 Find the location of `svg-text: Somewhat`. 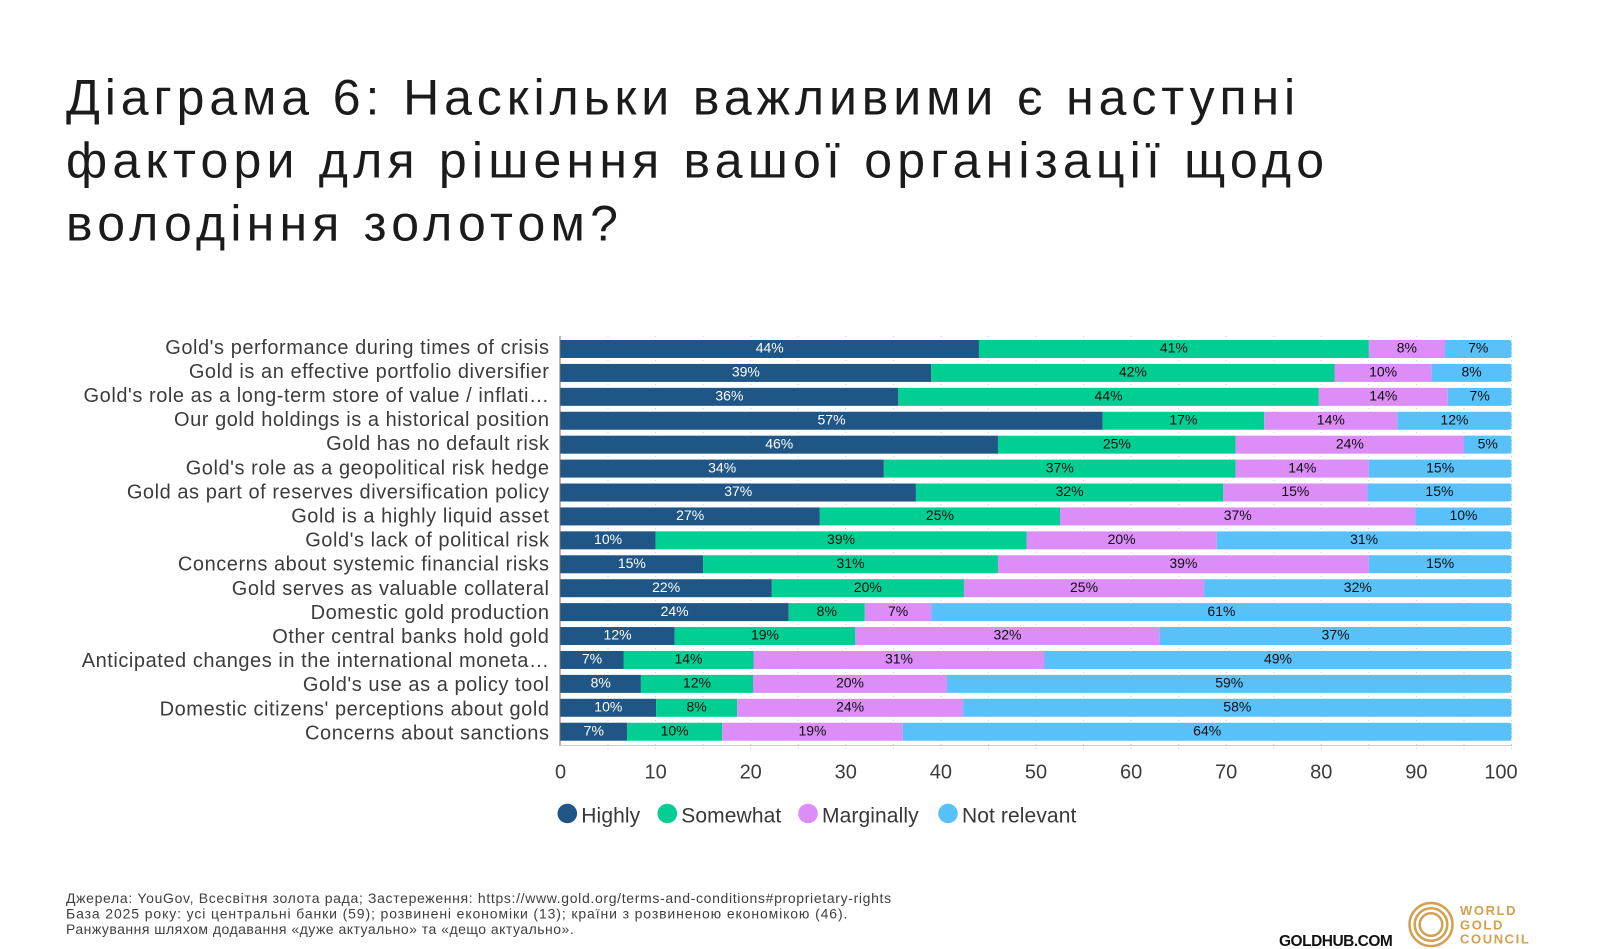

svg-text: Somewhat is located at coordinates (731, 815).